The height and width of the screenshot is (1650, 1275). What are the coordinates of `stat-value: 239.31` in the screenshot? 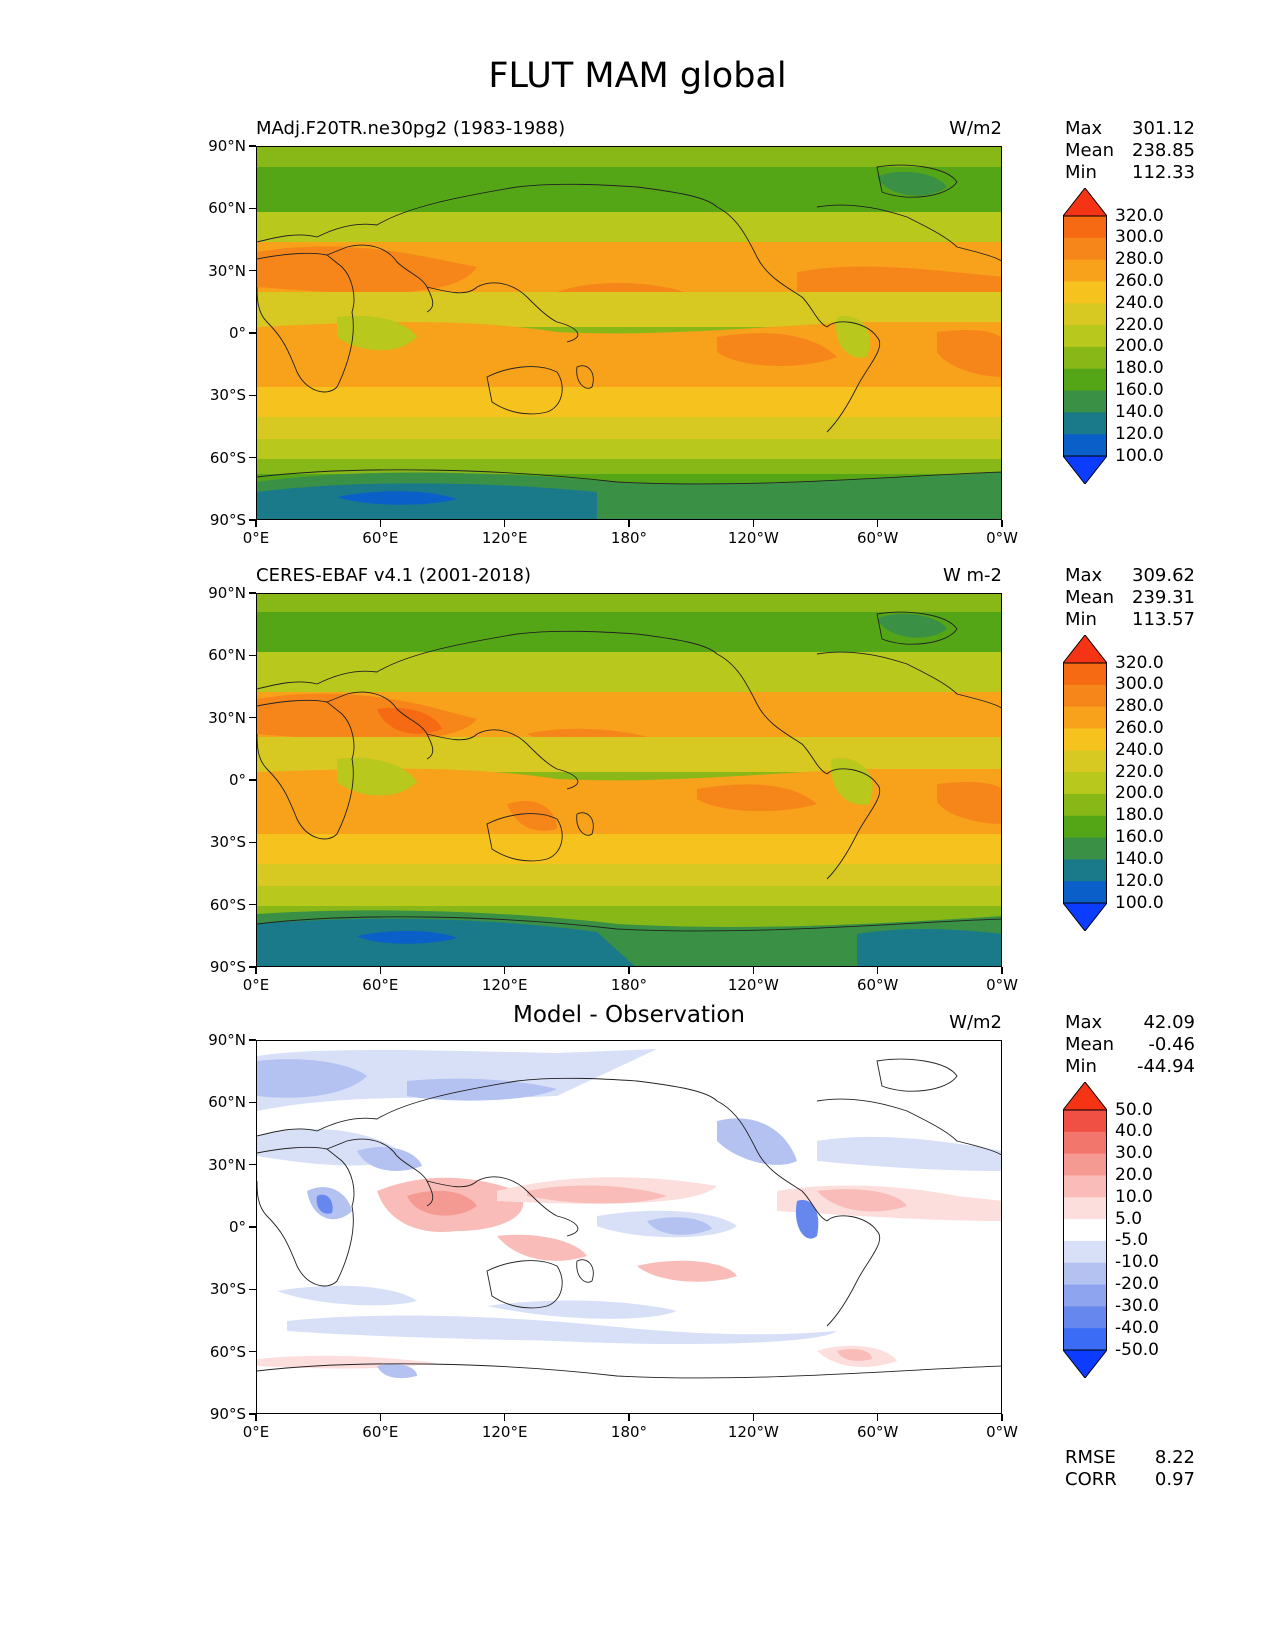 It's located at (1163, 597).